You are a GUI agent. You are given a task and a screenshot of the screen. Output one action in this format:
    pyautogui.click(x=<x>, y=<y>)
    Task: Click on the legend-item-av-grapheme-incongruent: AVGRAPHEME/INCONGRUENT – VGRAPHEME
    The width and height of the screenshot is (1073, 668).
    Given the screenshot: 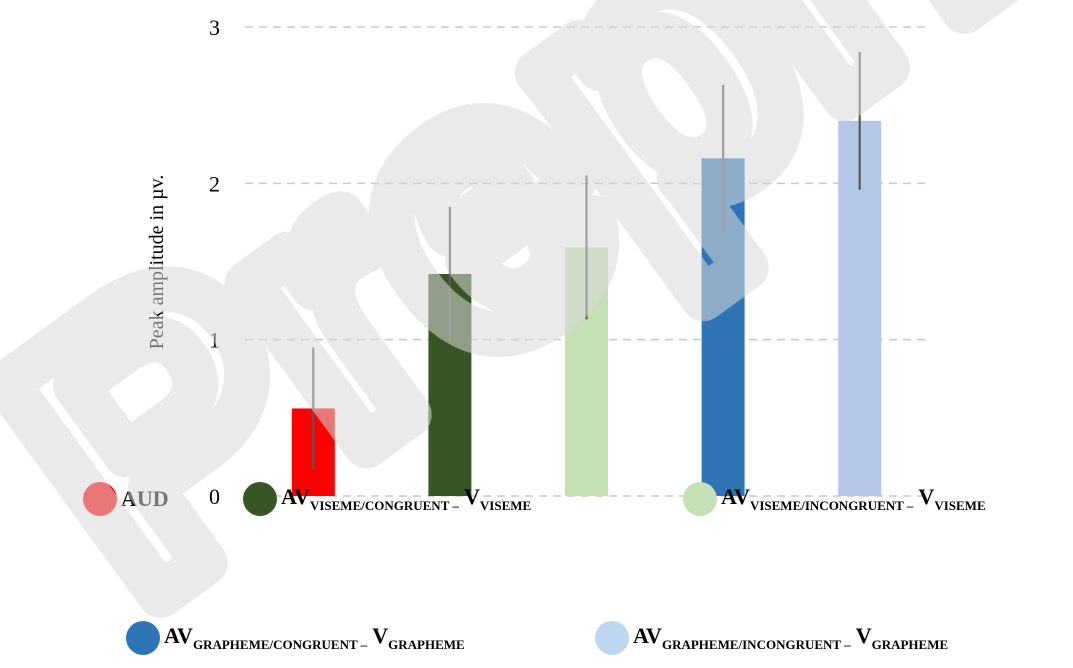 What is the action you would take?
    pyautogui.click(x=771, y=638)
    